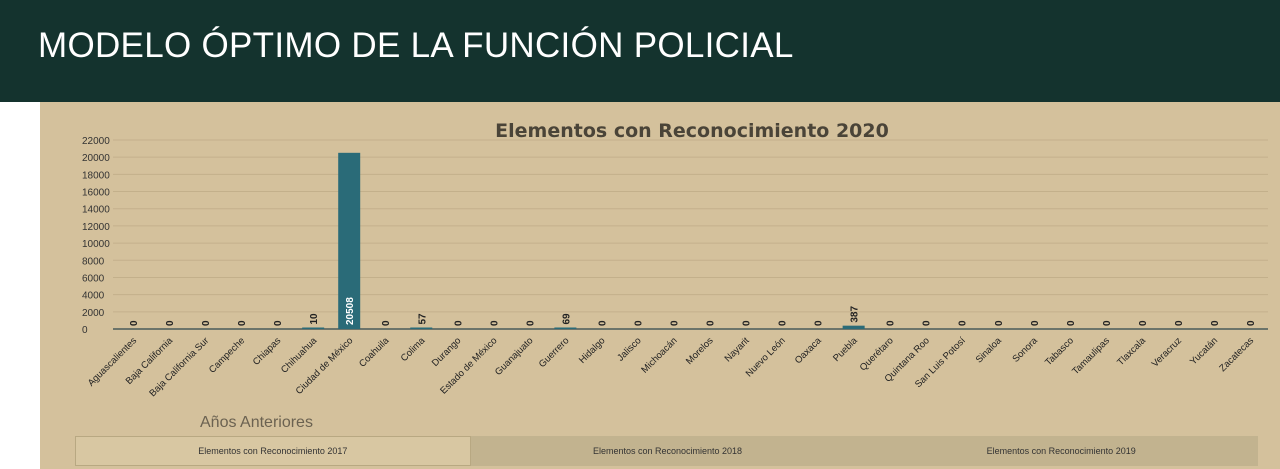 Image resolution: width=1280 pixels, height=469 pixels. I want to click on x-tick-label: Querétaro, so click(877, 354).